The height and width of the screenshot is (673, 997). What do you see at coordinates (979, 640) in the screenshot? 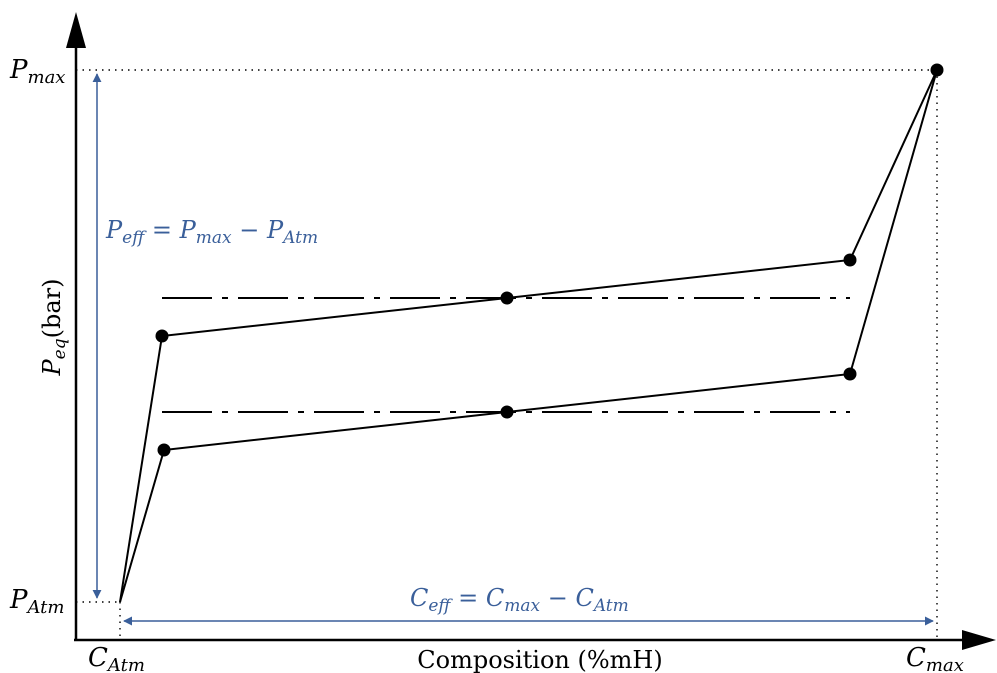
I see `x-axis-arrowhead` at bounding box center [979, 640].